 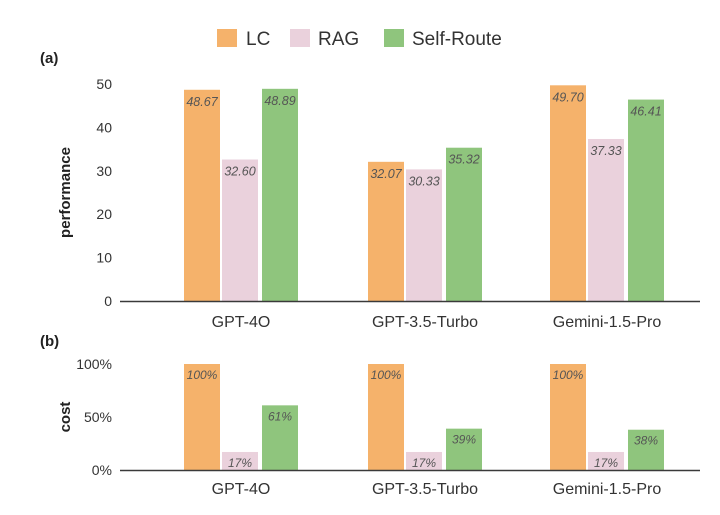 I want to click on panel-a-category-3: Gemini-1.5-Pro, so click(x=607, y=322).